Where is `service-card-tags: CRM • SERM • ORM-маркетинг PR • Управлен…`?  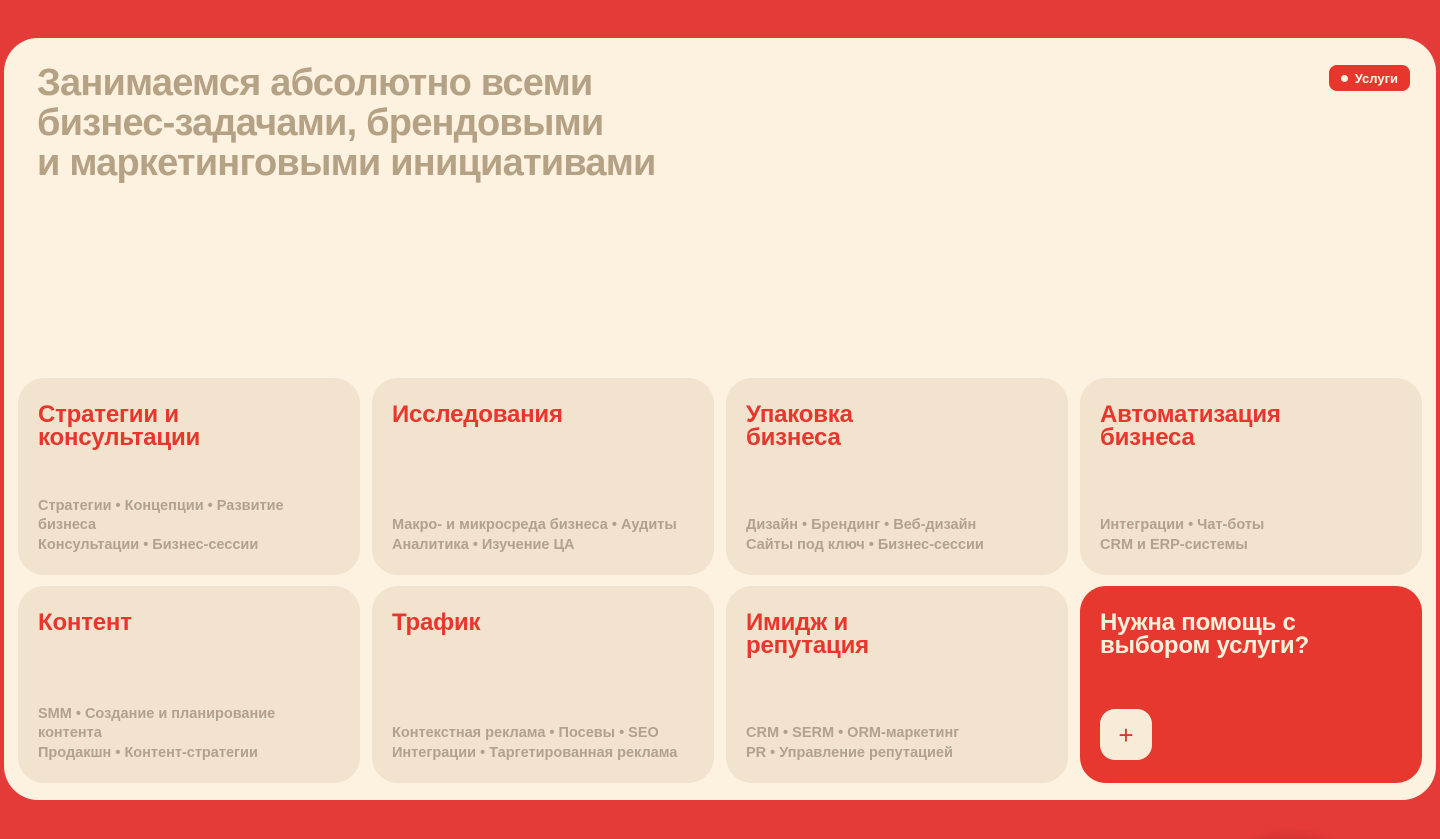 service-card-tags: CRM • SERM • ORM-маркетинг PR • Управлен… is located at coordinates (853, 743).